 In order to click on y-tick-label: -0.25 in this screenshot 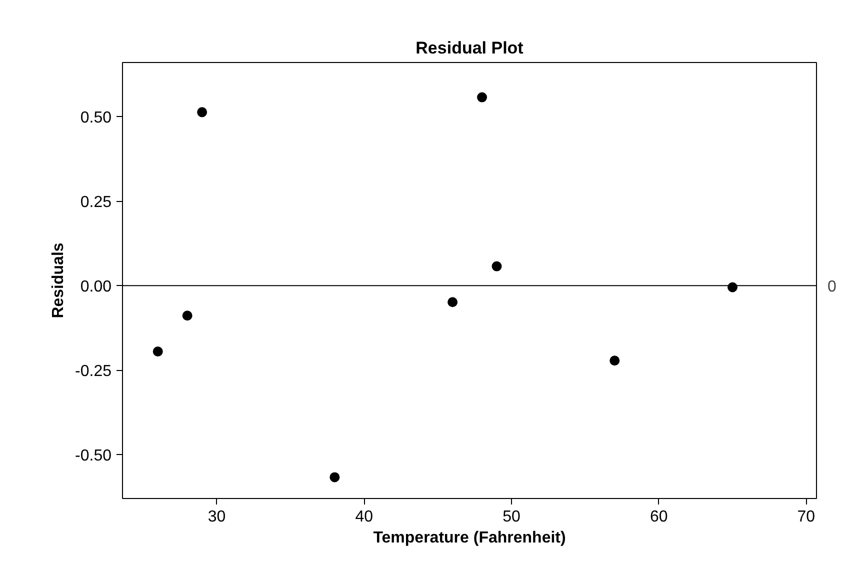, I will do `click(93, 371)`.